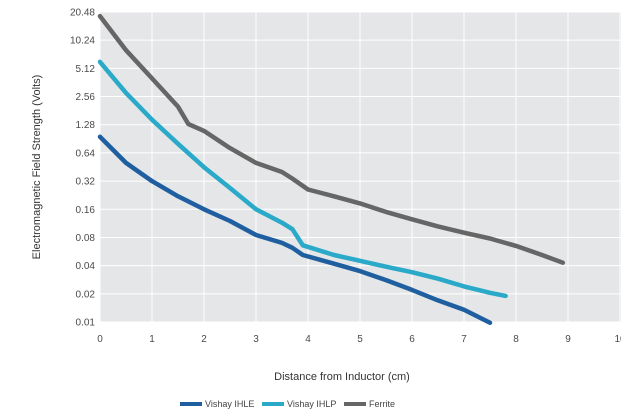  What do you see at coordinates (86, 238) in the screenshot?
I see `y-tick-label: 0.08` at bounding box center [86, 238].